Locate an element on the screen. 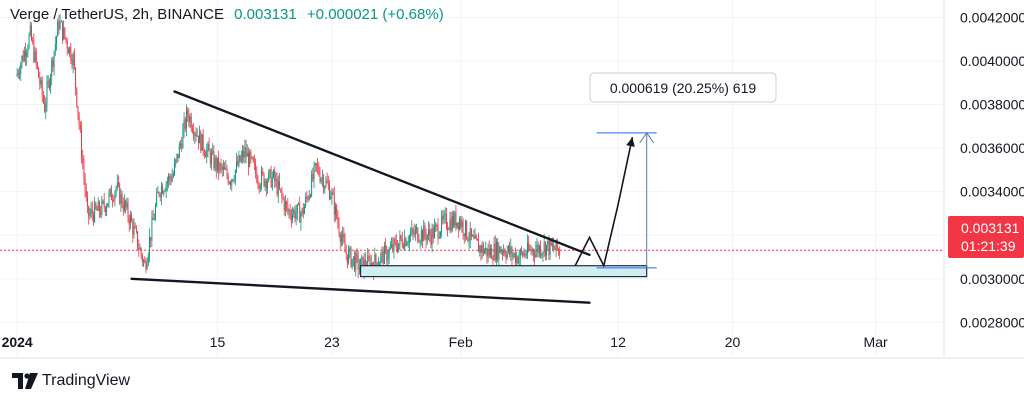  price-range-measure is located at coordinates (626, 200).